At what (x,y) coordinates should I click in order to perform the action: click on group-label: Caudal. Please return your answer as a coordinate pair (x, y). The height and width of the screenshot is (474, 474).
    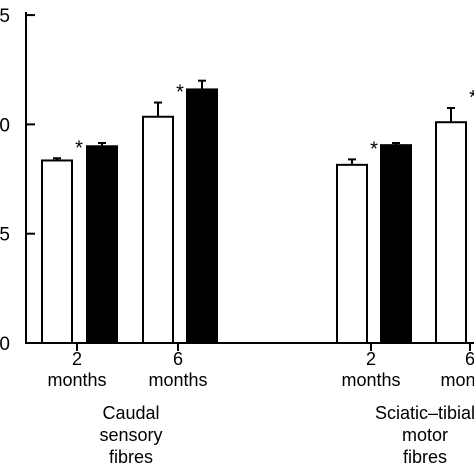
    Looking at the image, I should click on (130, 413).